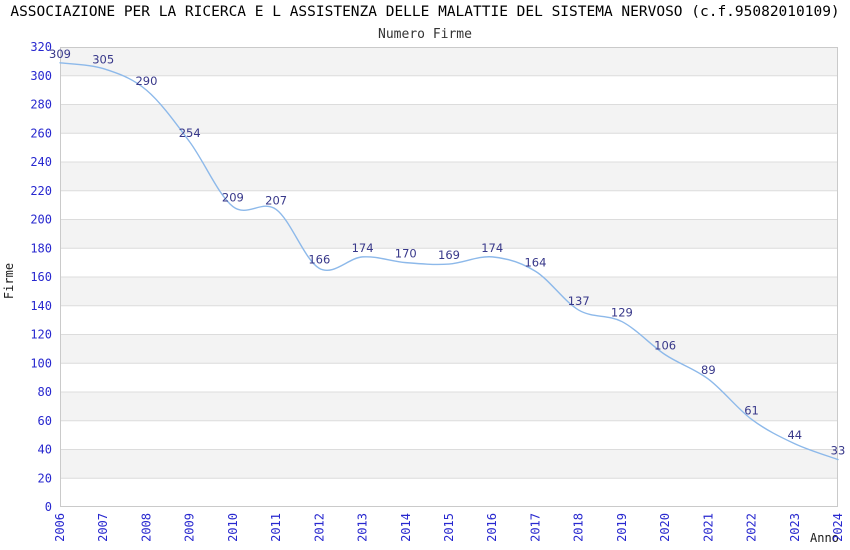  Describe the element at coordinates (425, 34) in the screenshot. I see `chart-subtitle: Numero Firme` at that location.